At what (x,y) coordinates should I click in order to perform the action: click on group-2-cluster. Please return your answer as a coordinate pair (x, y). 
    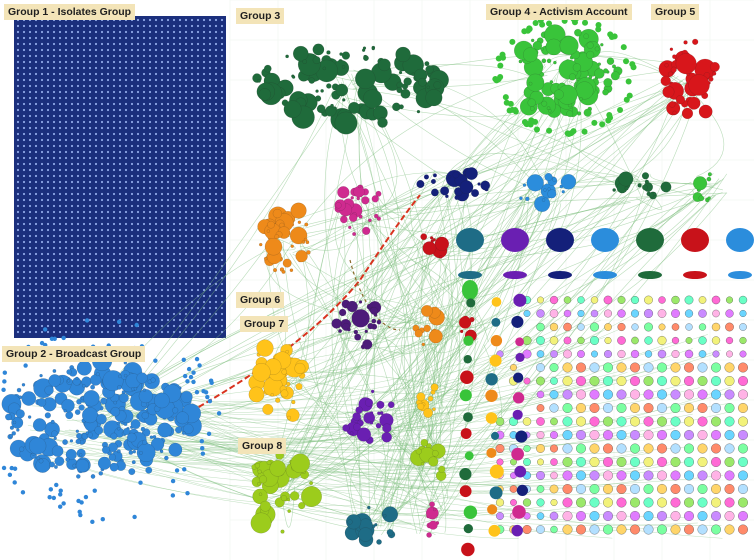
    Looking at the image, I should click on (101, 414).